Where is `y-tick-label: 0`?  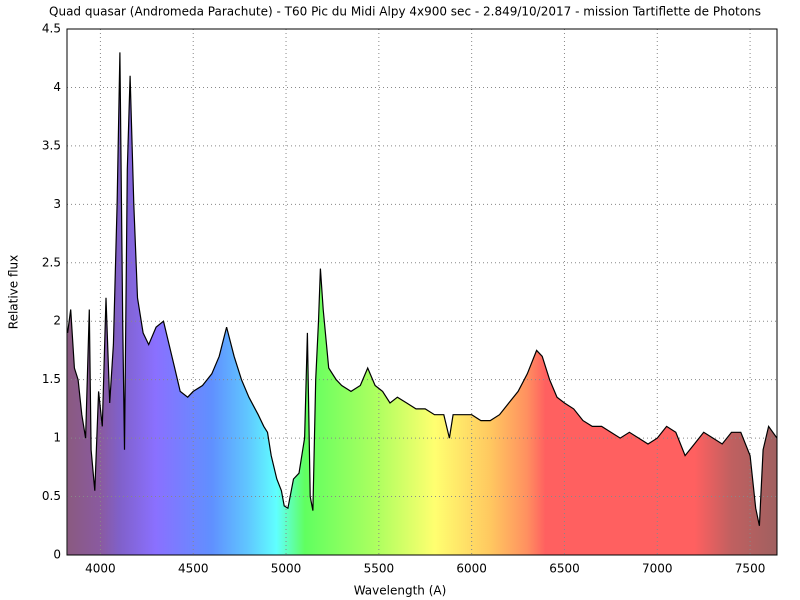
y-tick-label: 0 is located at coordinates (57, 555).